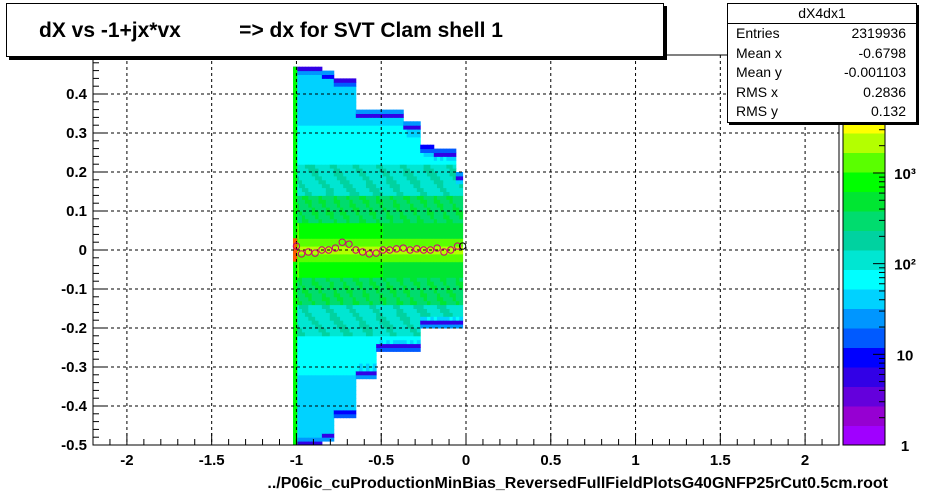 The width and height of the screenshot is (931, 494). Describe the element at coordinates (888, 111) in the screenshot. I see `stats-value: 0.132` at that location.